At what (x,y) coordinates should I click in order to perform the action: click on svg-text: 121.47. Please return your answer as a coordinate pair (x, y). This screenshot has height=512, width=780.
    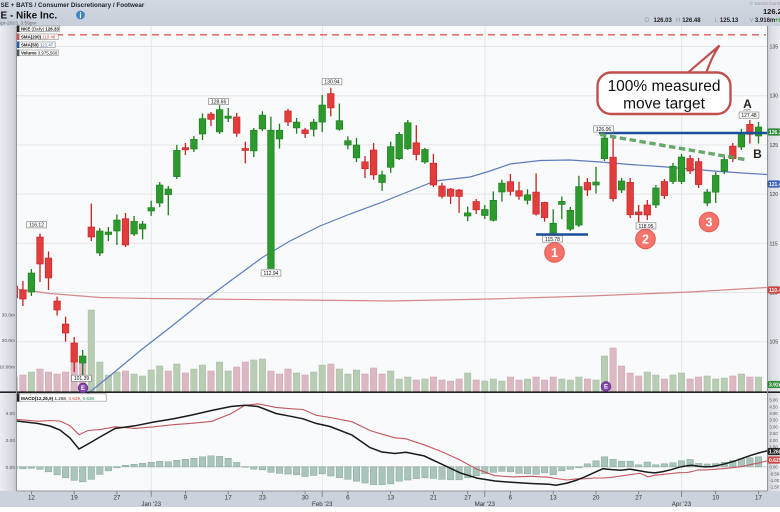
    Looking at the image, I should click on (774, 185).